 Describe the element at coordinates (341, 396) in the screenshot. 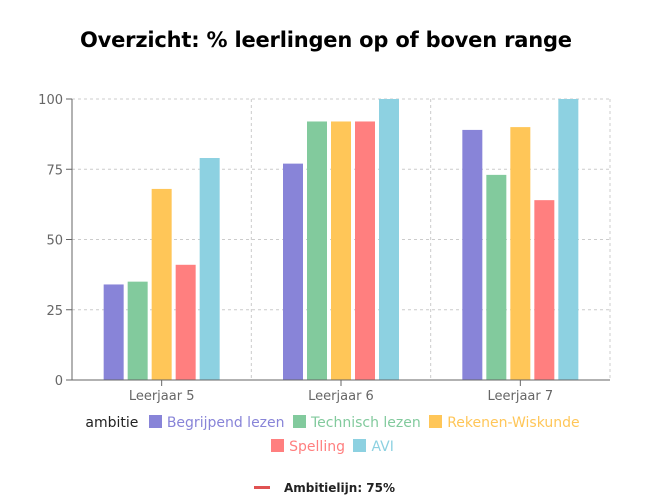

I see `x-tick-label: Leerjaar 6` at that location.